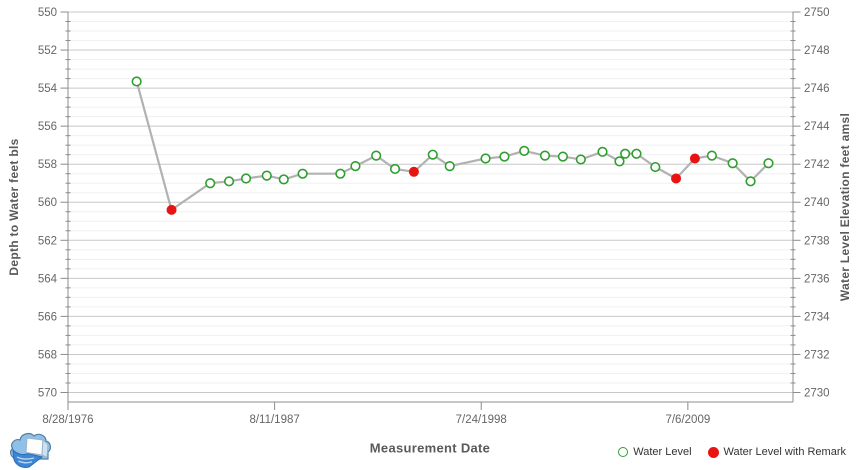 The height and width of the screenshot is (470, 860). Describe the element at coordinates (662, 452) in the screenshot. I see `legend-label-water-level: Water Level` at that location.